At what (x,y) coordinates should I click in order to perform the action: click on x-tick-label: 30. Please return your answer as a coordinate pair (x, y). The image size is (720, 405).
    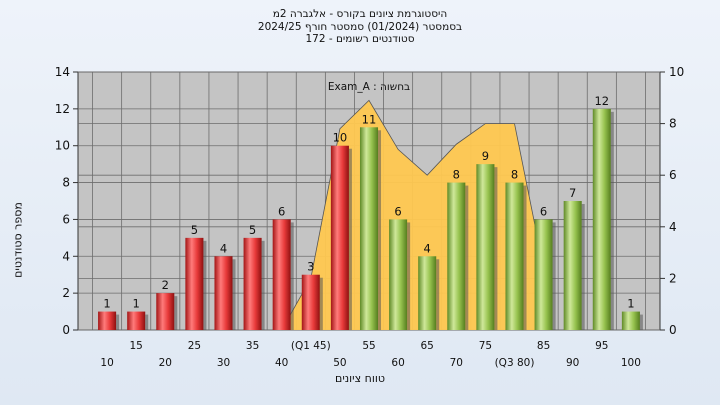
    Looking at the image, I should click on (223, 363).